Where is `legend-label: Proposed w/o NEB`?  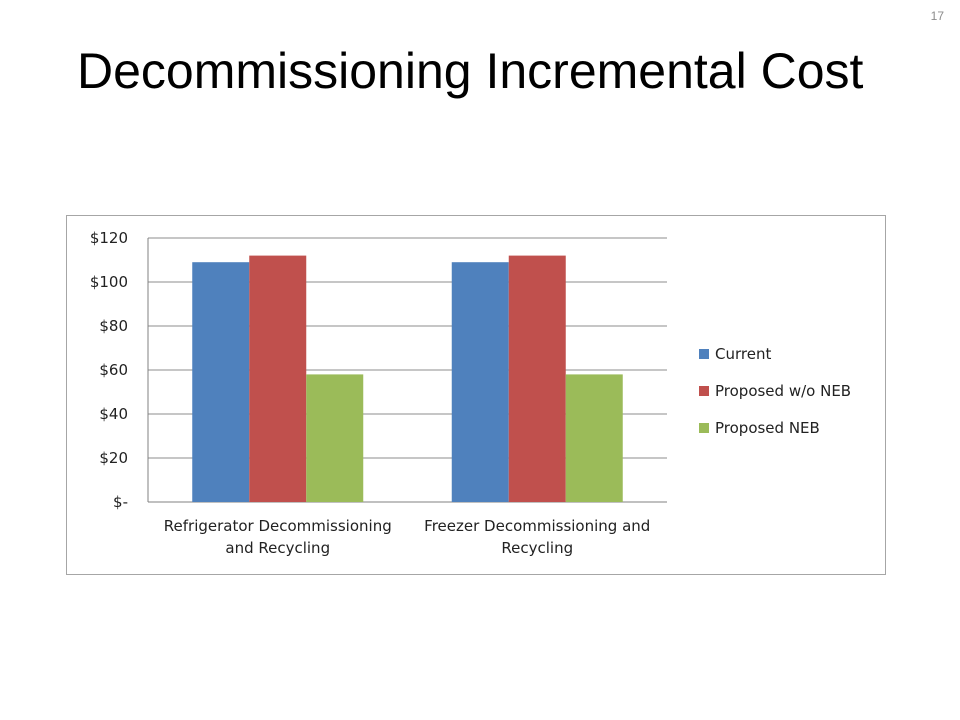 legend-label: Proposed w/o NEB is located at coordinates (783, 391).